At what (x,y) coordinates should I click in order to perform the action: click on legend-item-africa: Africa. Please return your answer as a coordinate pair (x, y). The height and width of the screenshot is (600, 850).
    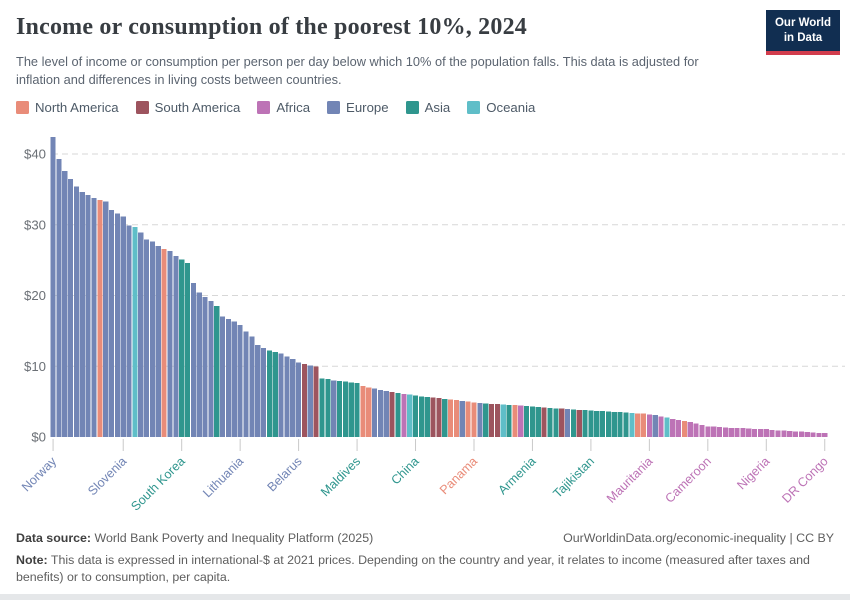
    Looking at the image, I should click on (283, 107).